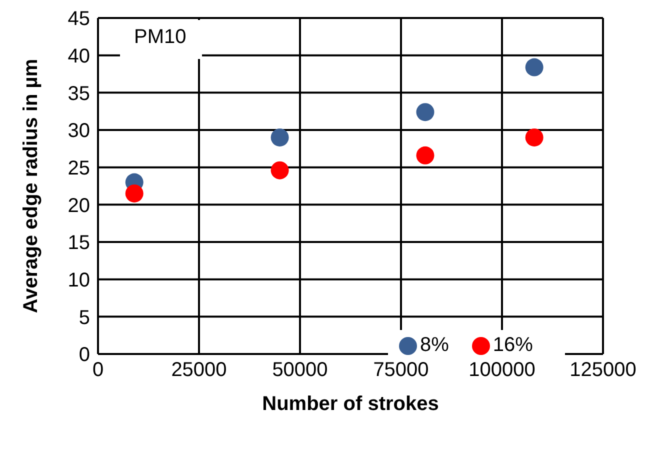 The height and width of the screenshot is (453, 651). What do you see at coordinates (512, 345) in the screenshot?
I see `legend-label: 16%` at bounding box center [512, 345].